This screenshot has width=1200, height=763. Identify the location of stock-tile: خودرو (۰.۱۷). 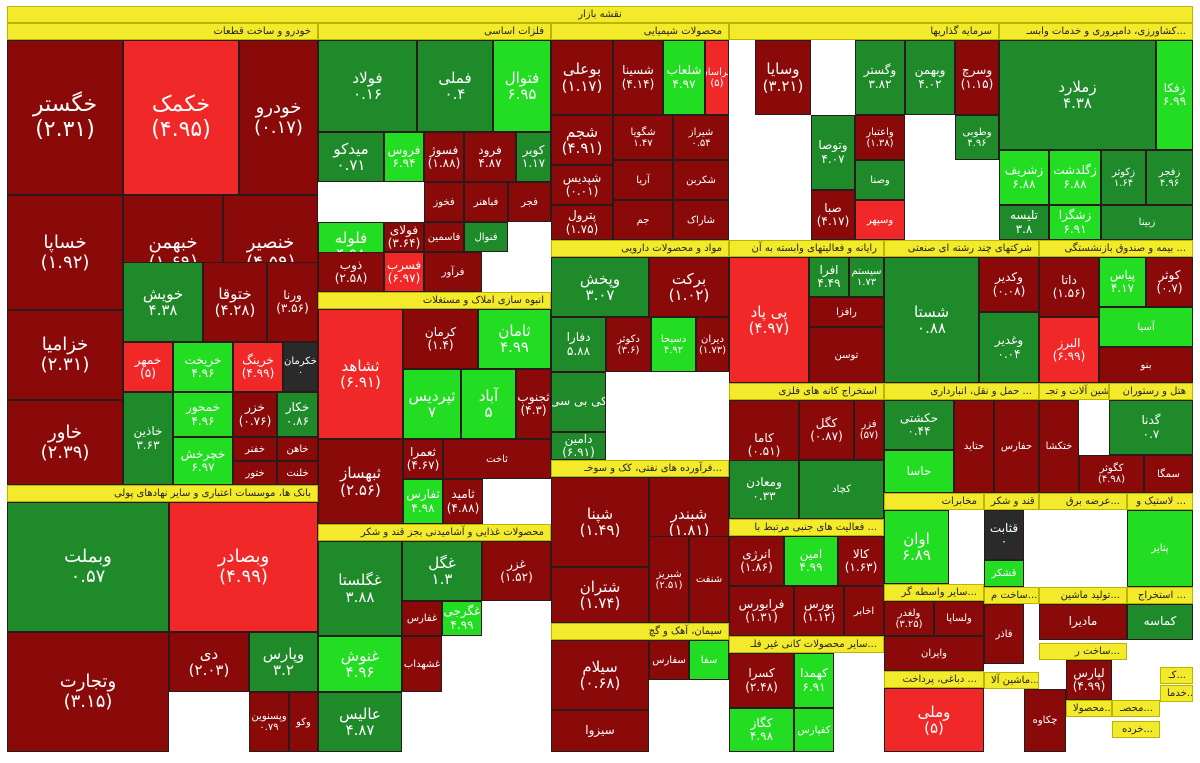
(278, 117).